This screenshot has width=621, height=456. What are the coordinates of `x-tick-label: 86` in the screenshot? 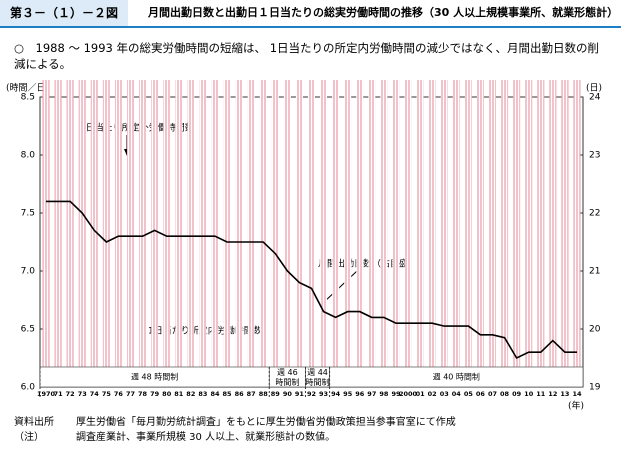 It's located at (240, 394).